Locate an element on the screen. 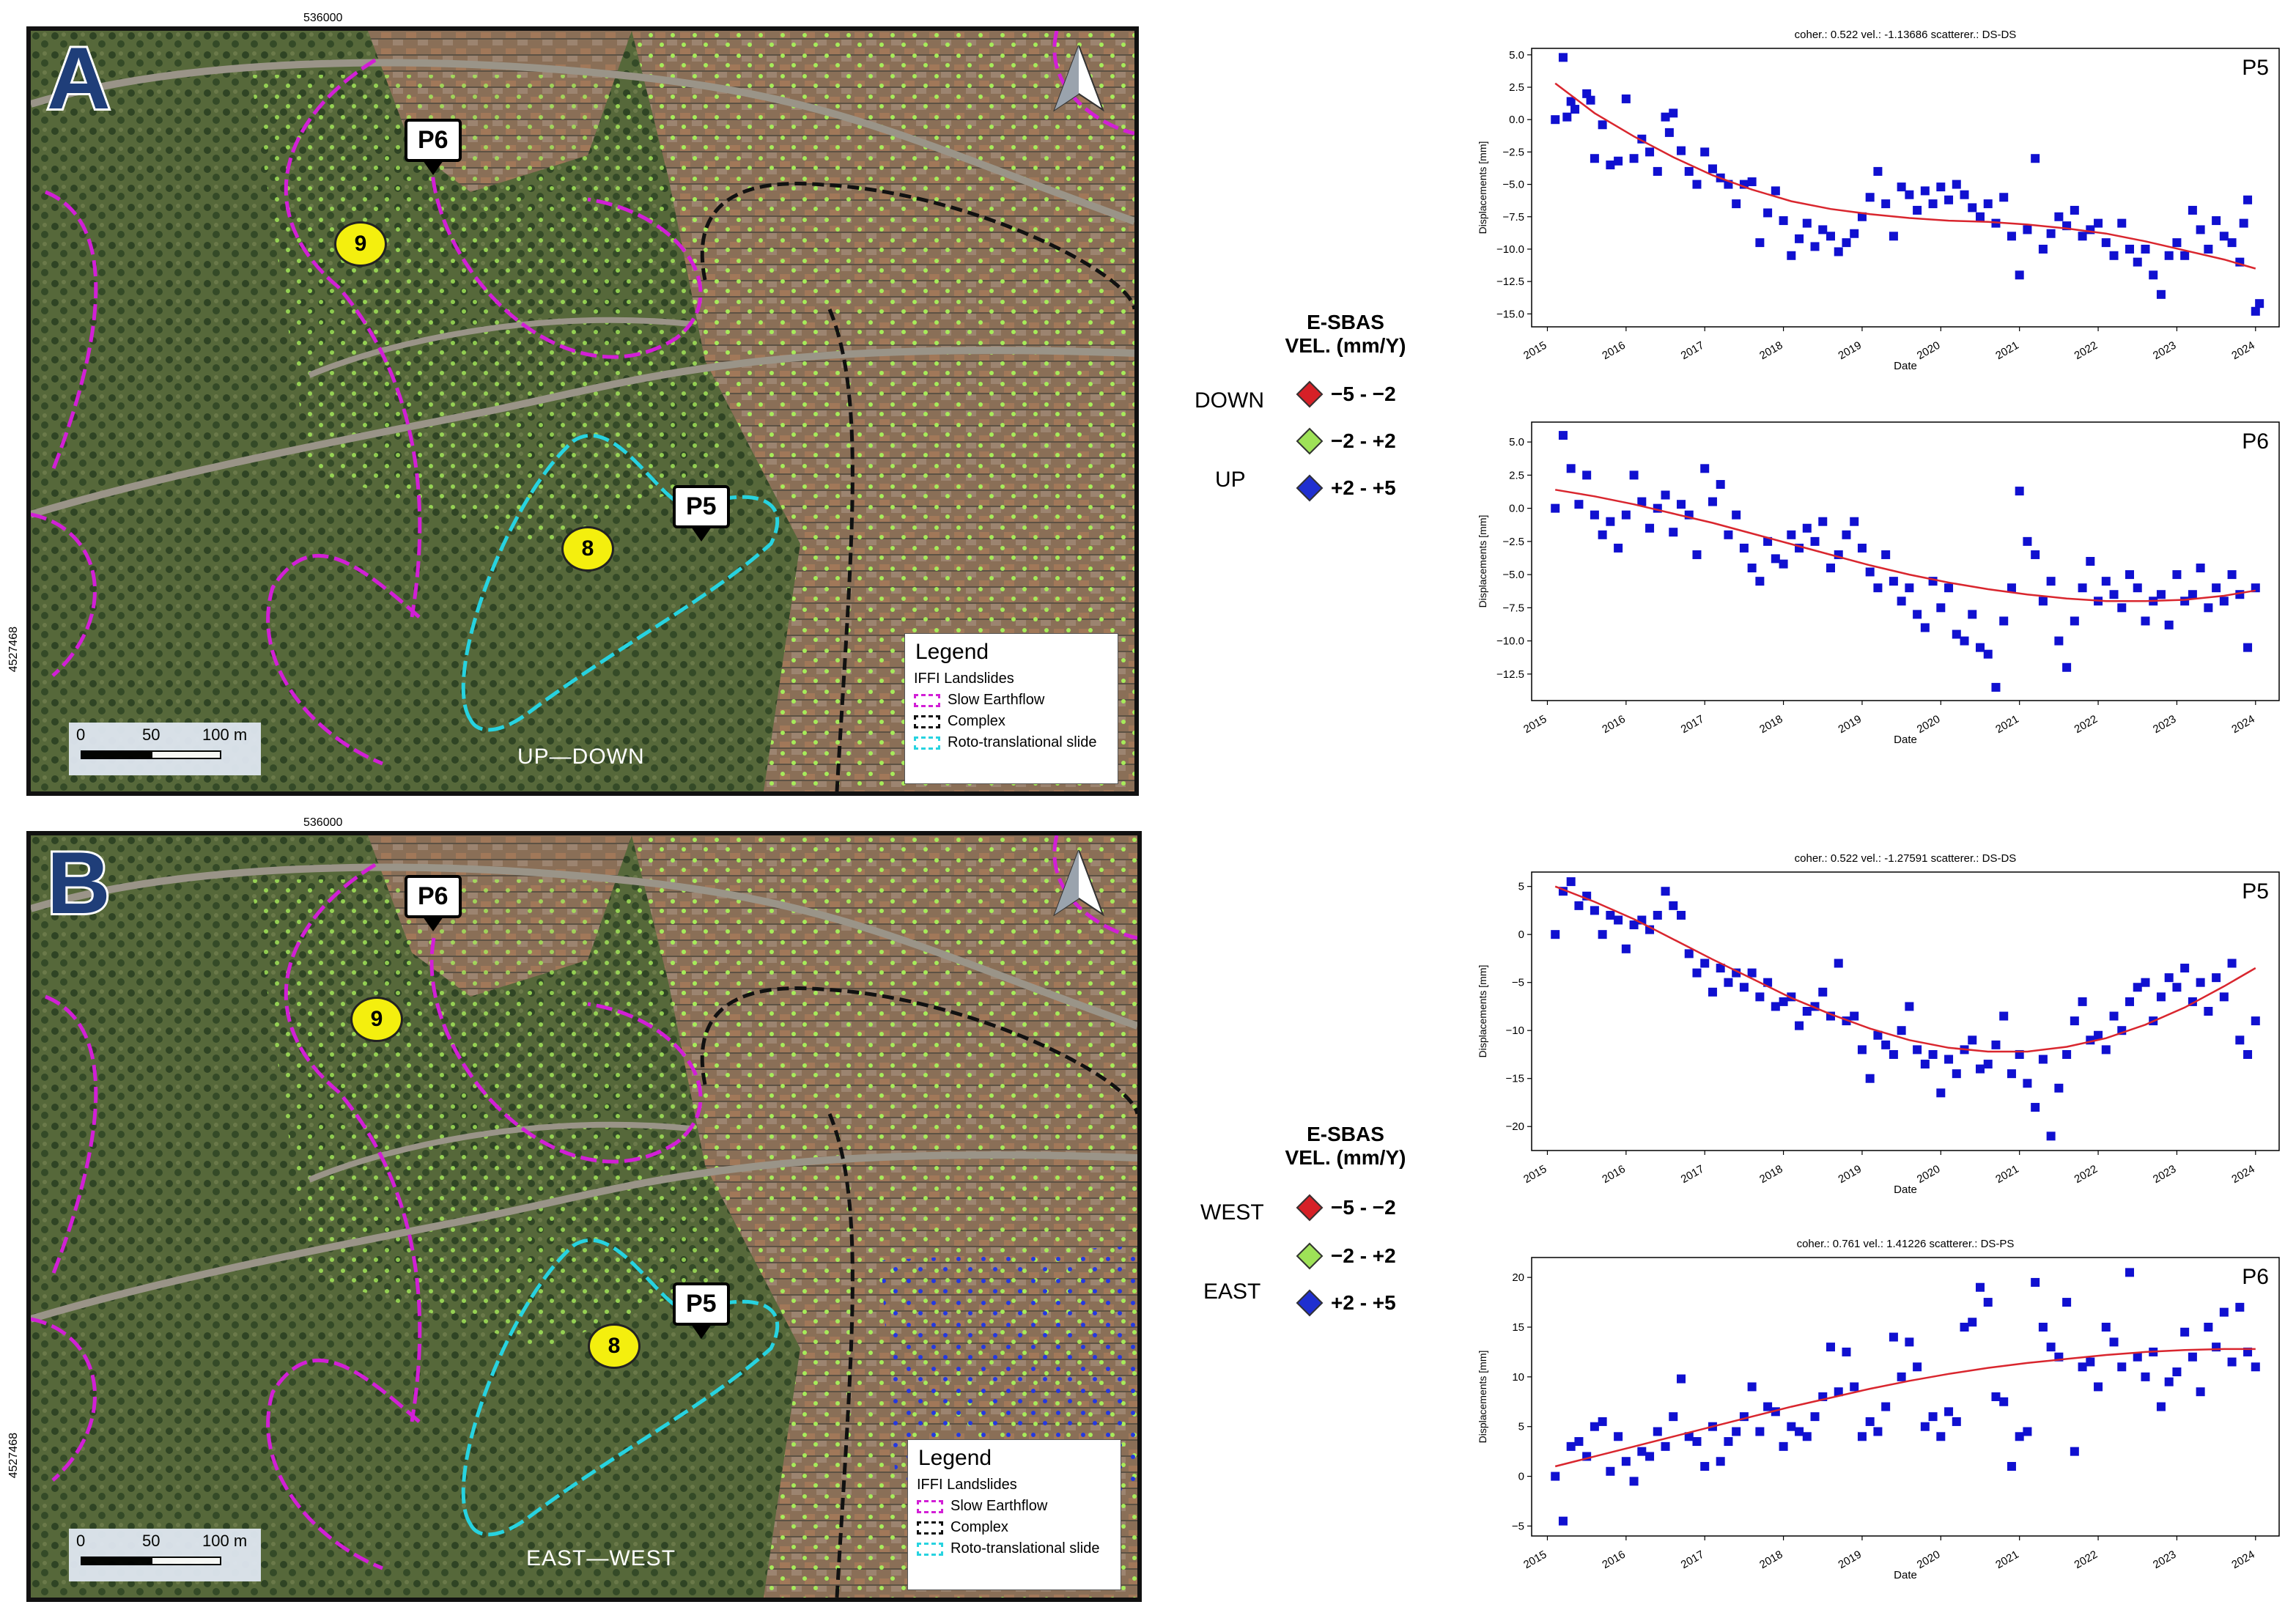 The height and width of the screenshot is (1610, 2296). x-tick-label: 2021 is located at coordinates (2006, 1174).